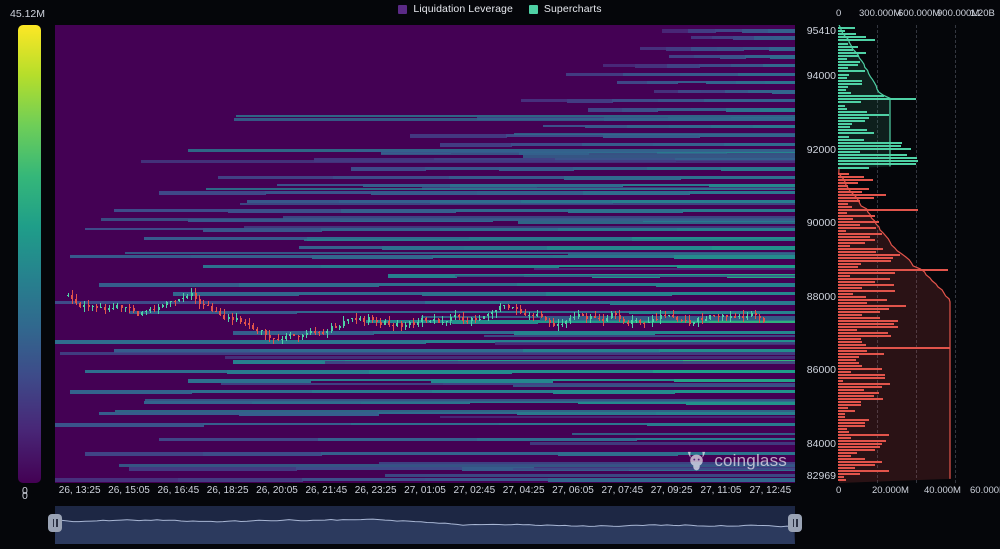 This screenshot has height=549, width=1000. I want to click on side-axis-label: 20.000M, so click(890, 490).